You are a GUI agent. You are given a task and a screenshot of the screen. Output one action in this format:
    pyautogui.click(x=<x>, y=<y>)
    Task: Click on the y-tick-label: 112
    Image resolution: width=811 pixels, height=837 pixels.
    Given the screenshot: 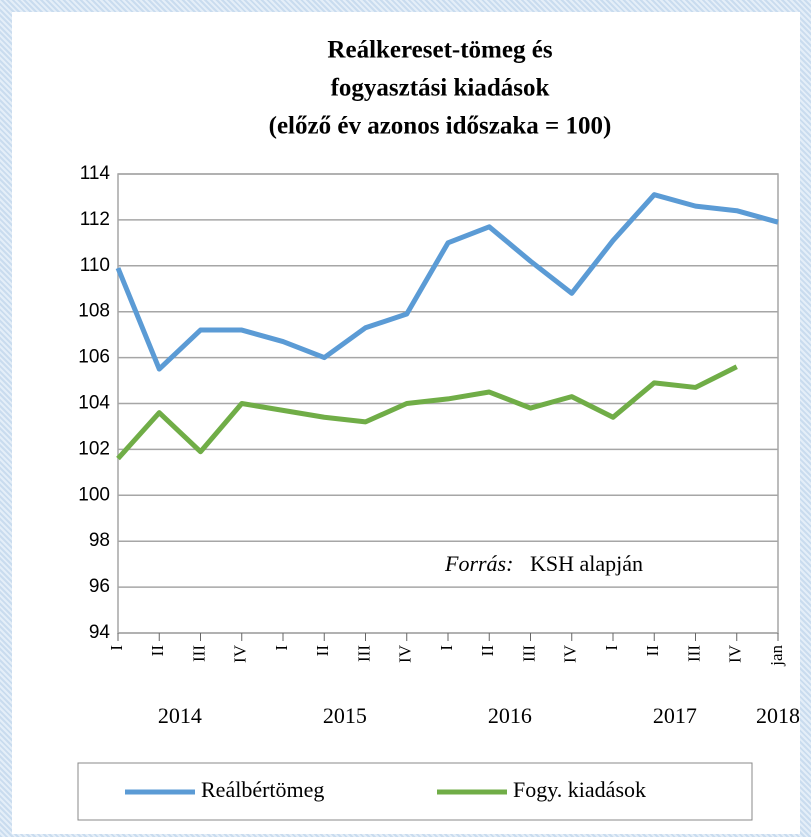 What is the action you would take?
    pyautogui.click(x=95, y=219)
    